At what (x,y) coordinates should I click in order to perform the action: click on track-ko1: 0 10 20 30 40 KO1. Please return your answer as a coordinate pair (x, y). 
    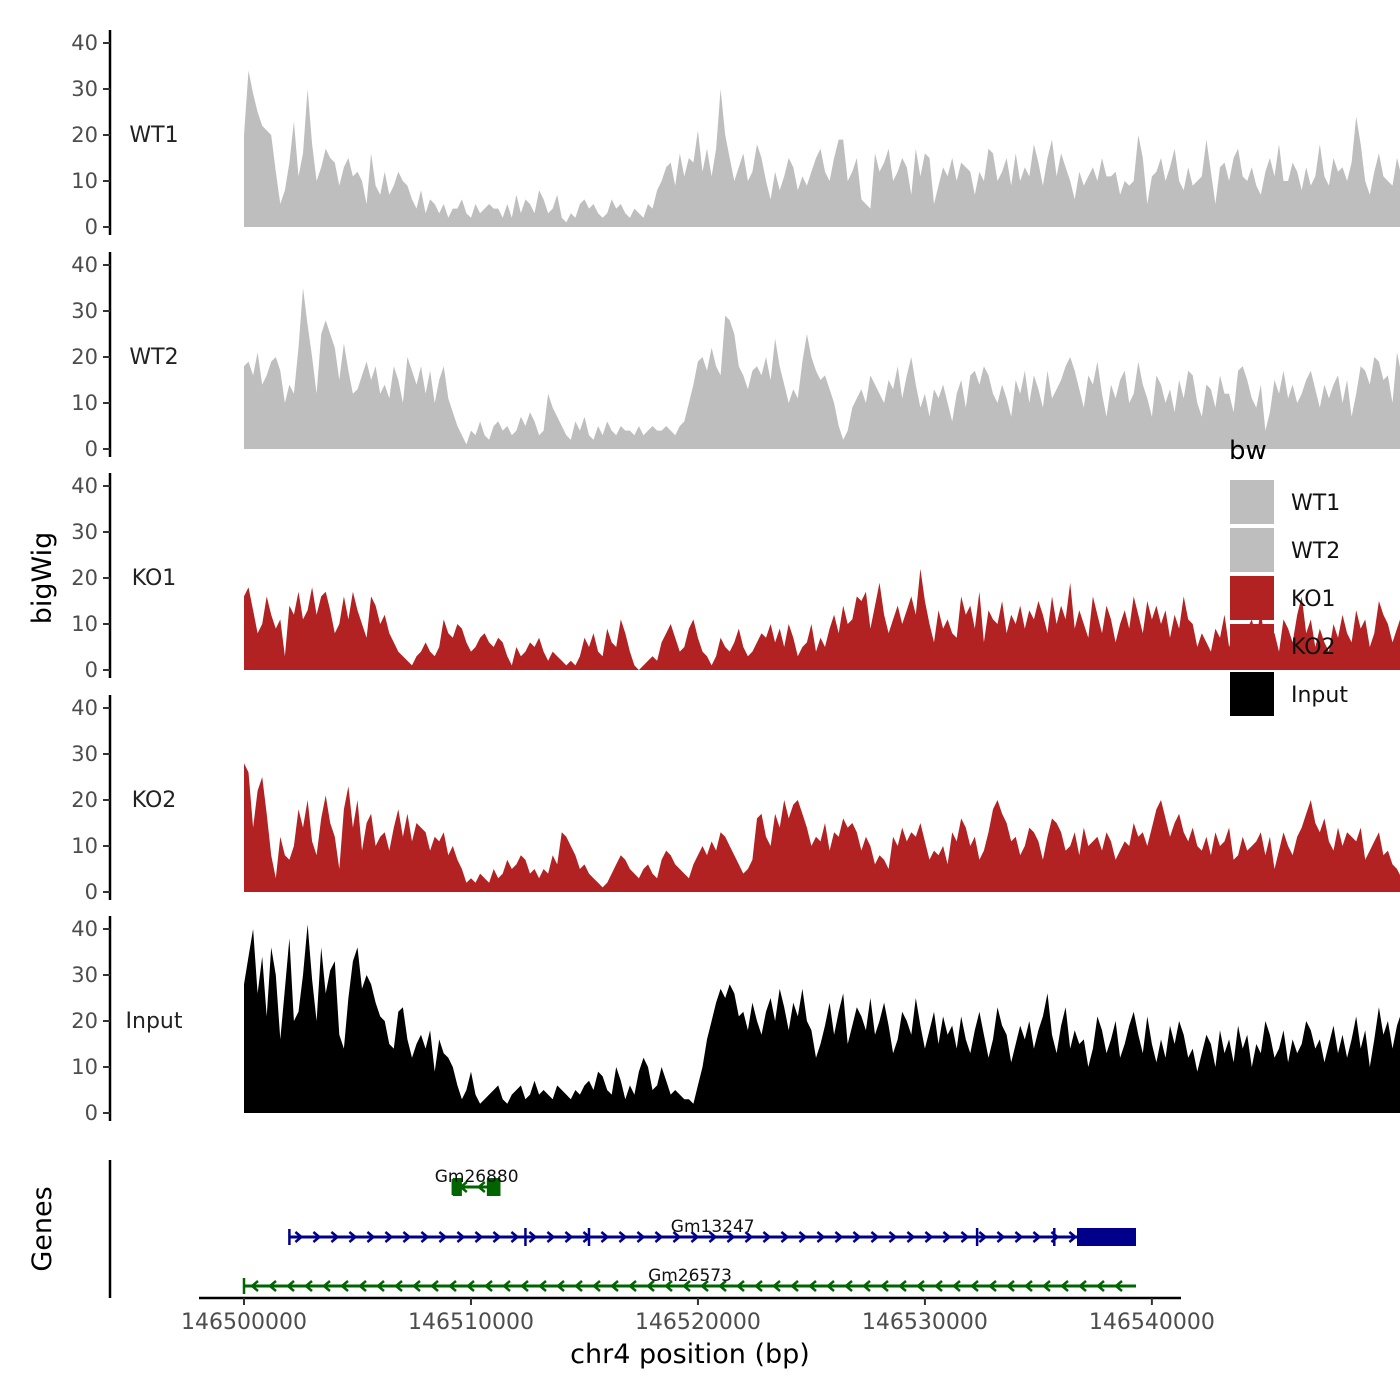
    Looking at the image, I should click on (735, 577).